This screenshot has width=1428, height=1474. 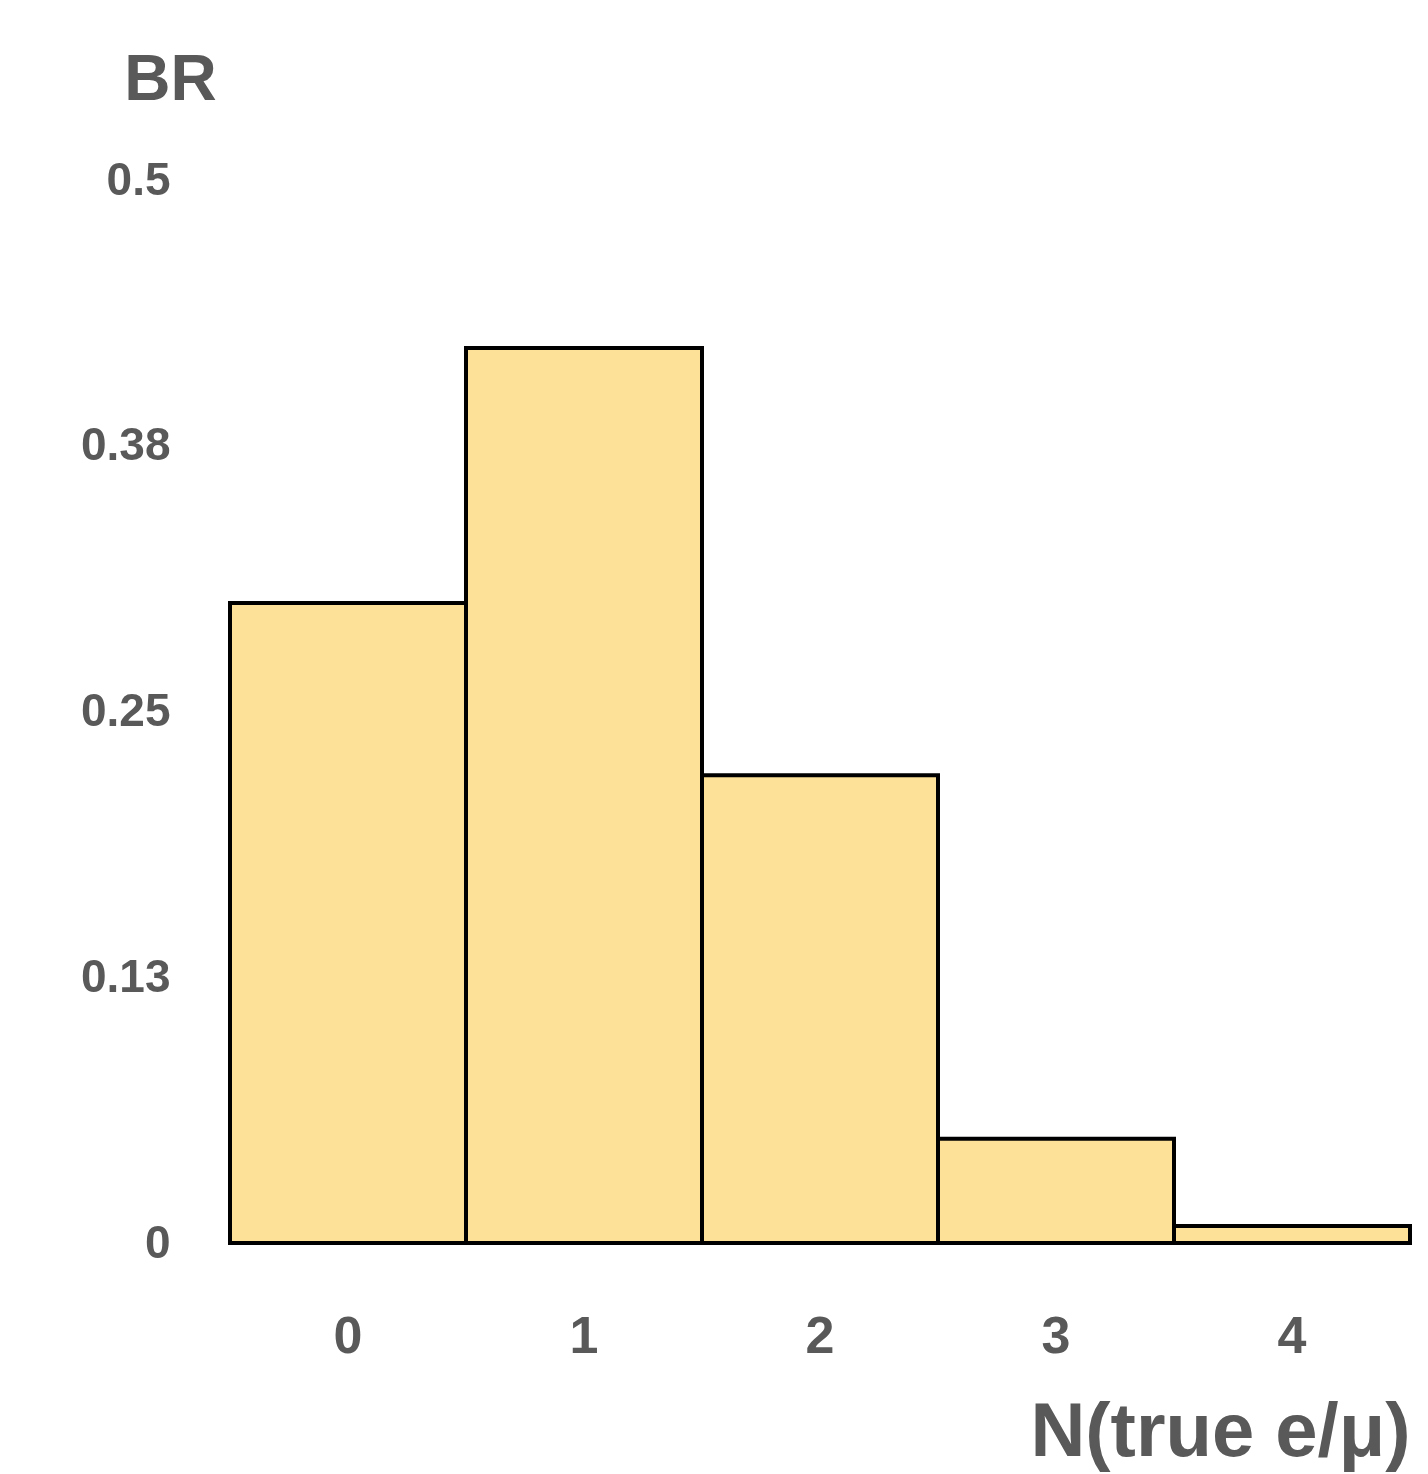 What do you see at coordinates (157, 1241) in the screenshot?
I see `y-tick-label: 0` at bounding box center [157, 1241].